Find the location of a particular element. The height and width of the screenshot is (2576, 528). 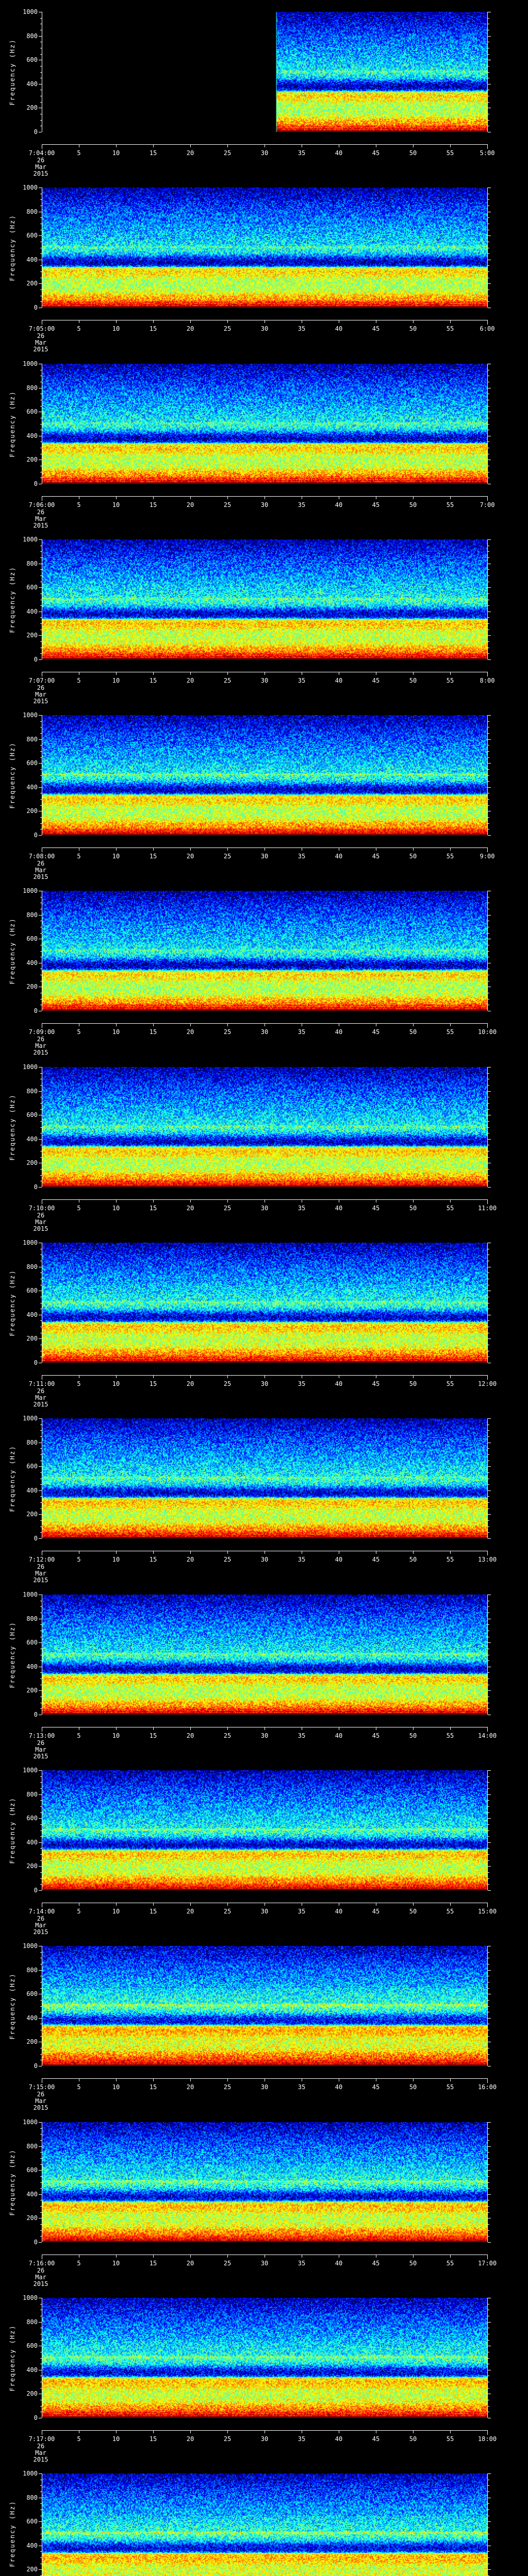

spectrogram-canvas is located at coordinates (264, 424).